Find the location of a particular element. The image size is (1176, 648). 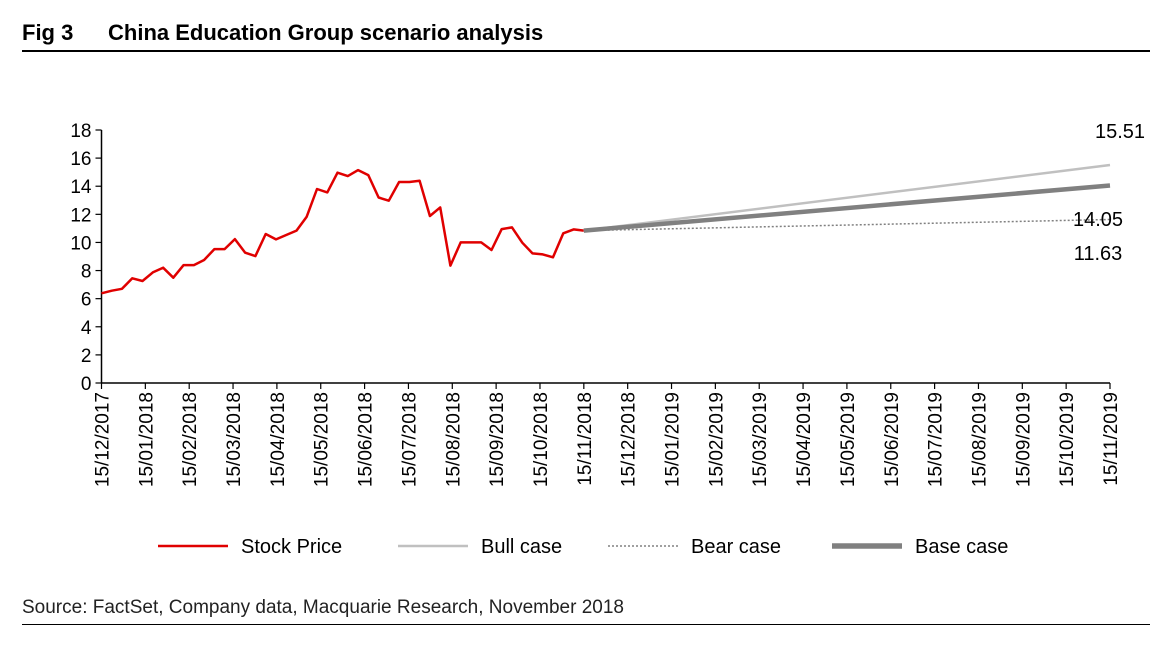

x-tick-label: 15/11/2018 is located at coordinates (585, 439).